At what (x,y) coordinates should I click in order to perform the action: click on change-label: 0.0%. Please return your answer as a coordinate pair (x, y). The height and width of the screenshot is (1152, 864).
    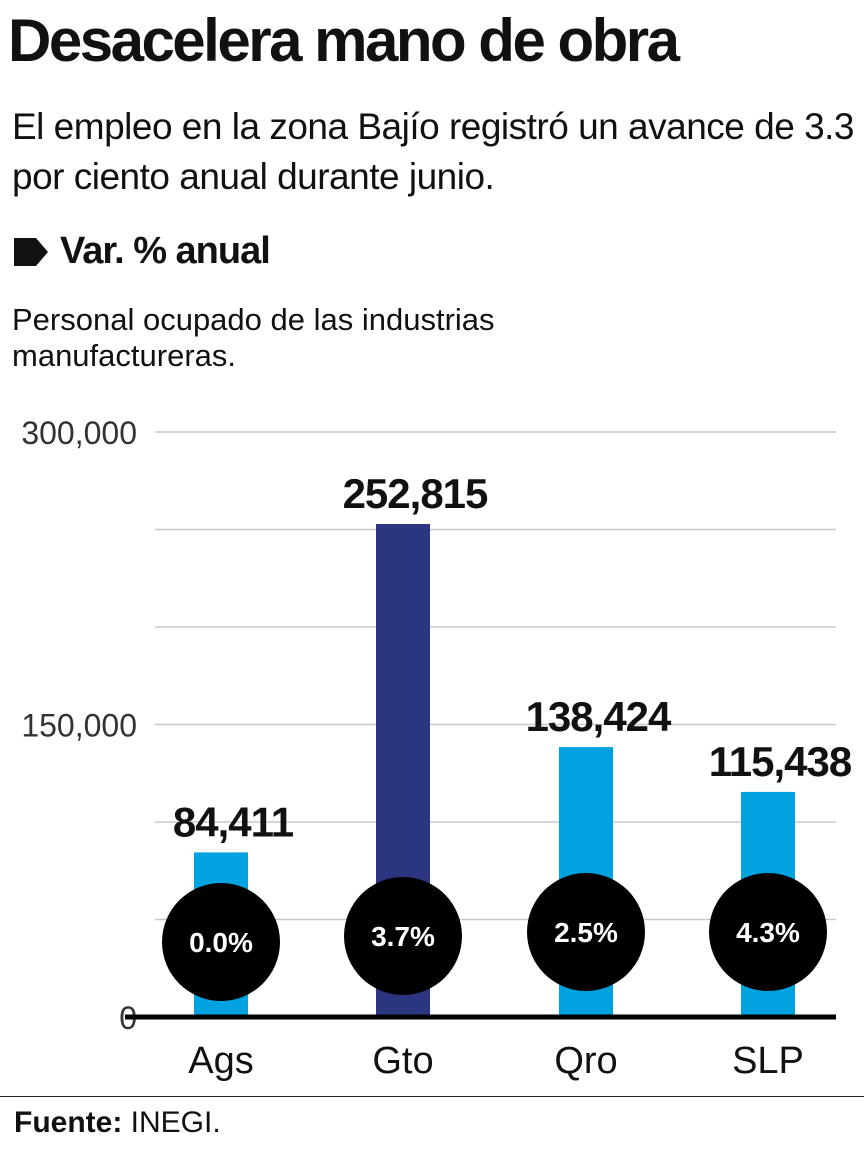
    Looking at the image, I should click on (221, 942).